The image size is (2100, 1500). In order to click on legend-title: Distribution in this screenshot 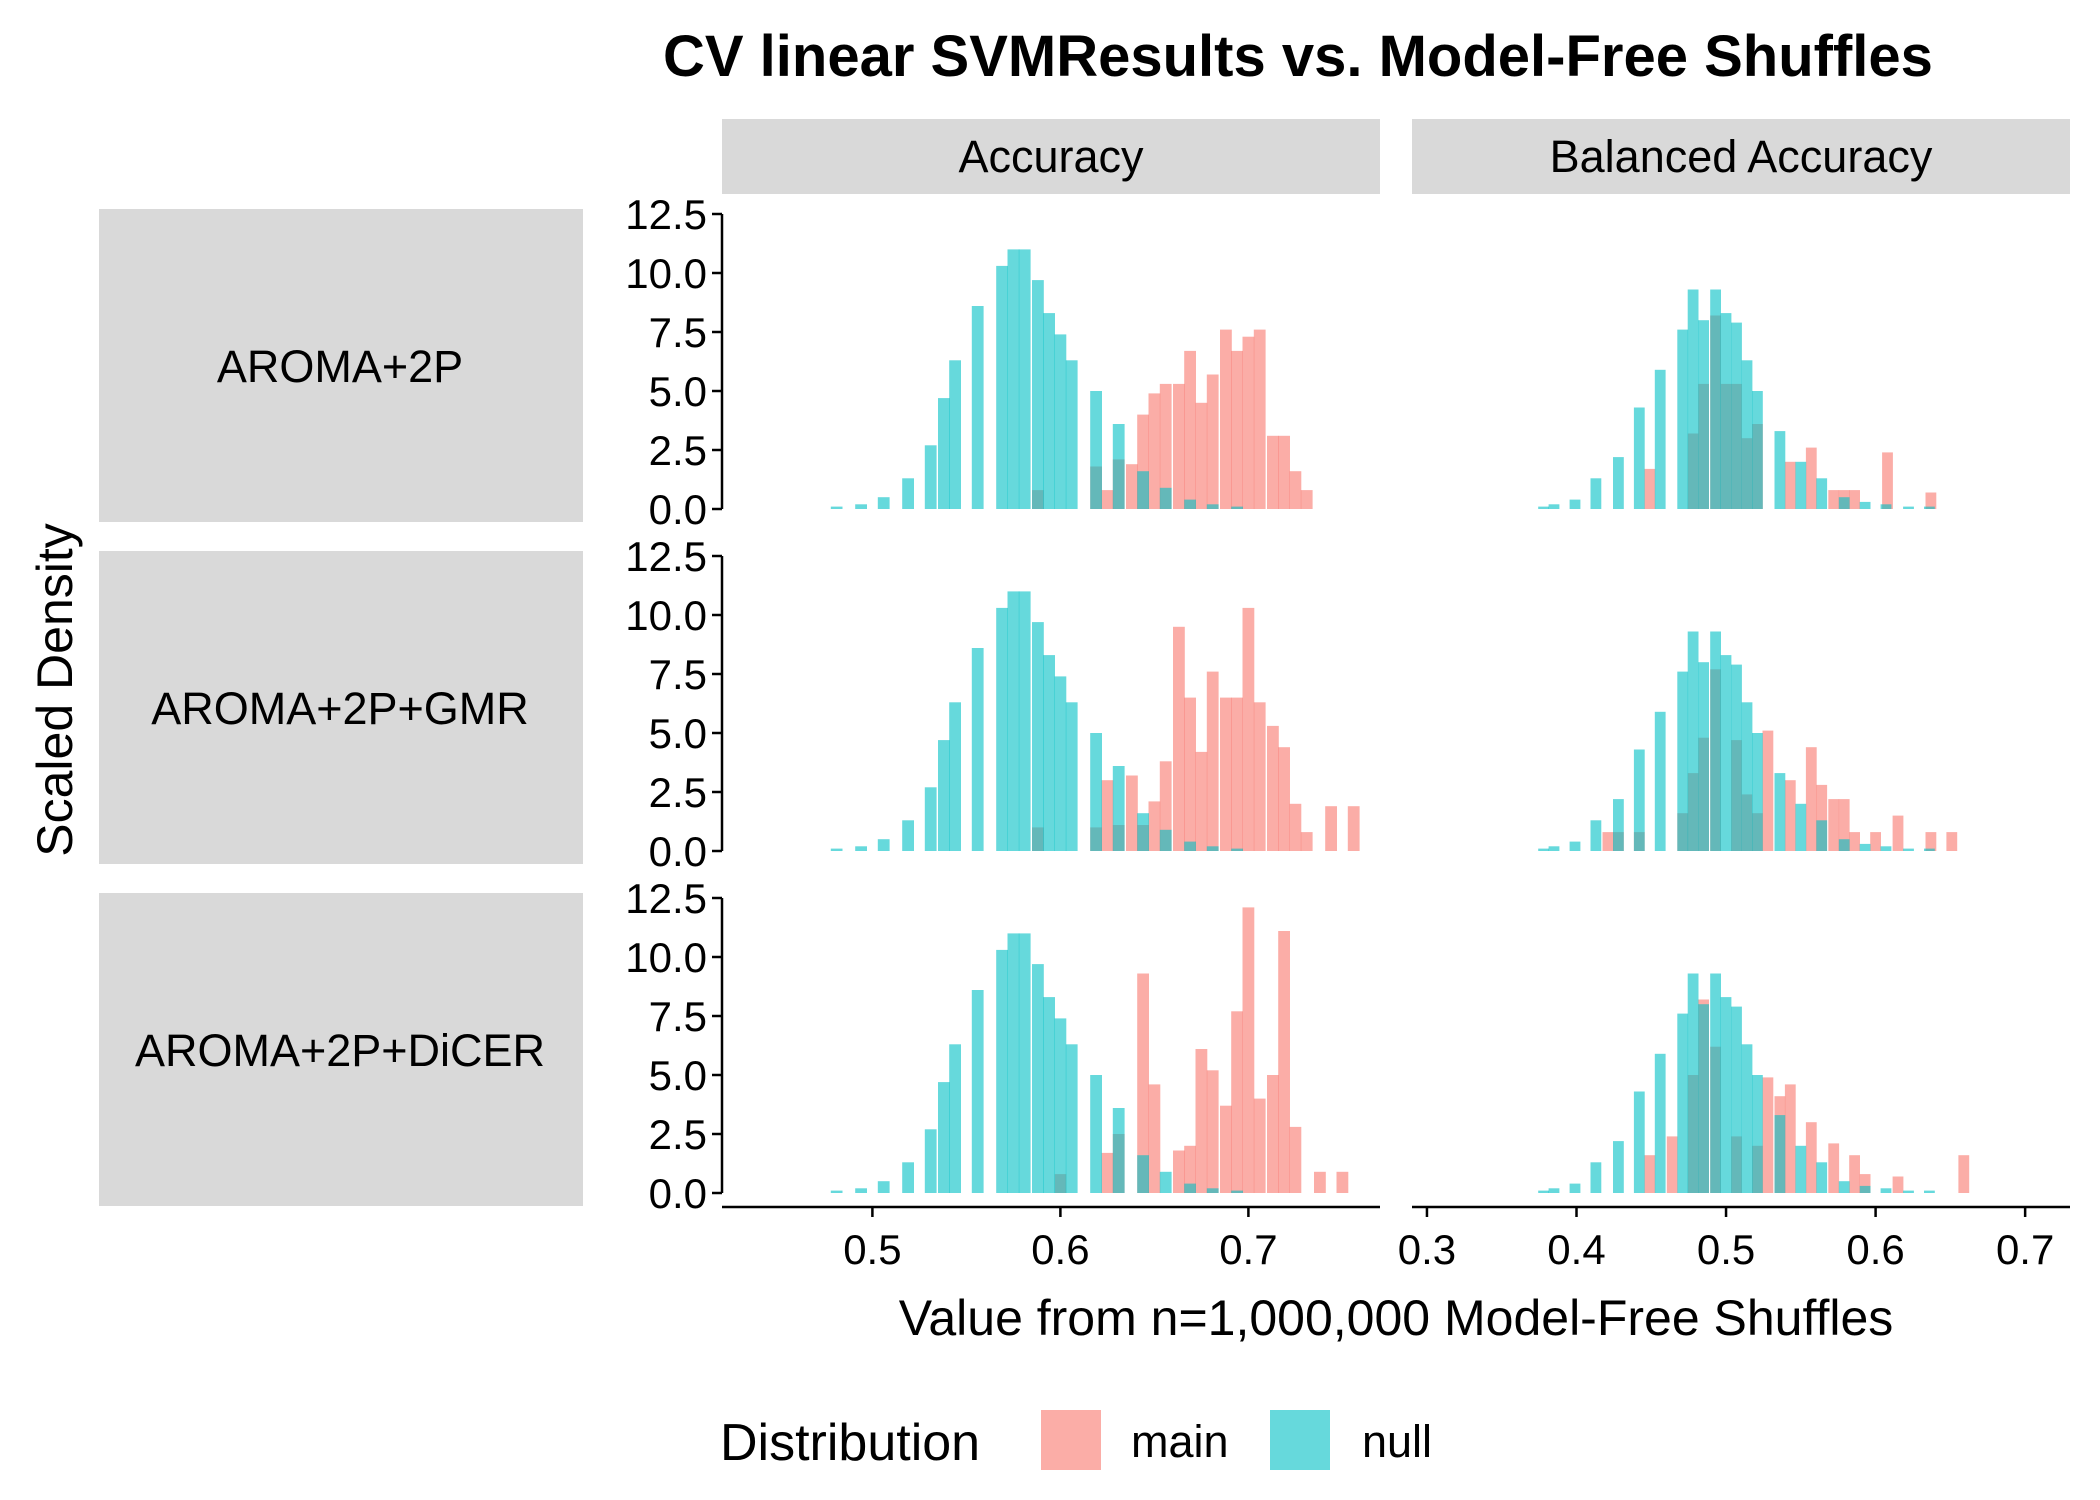, I will do `click(850, 1443)`.